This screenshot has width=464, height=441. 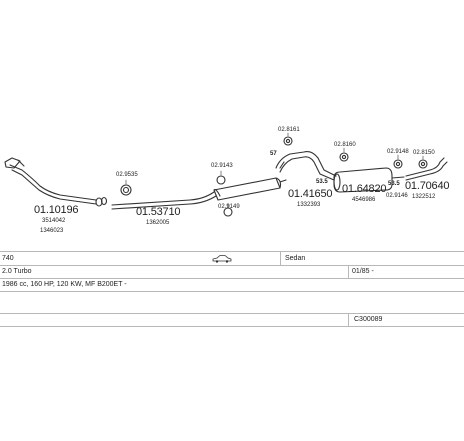 What do you see at coordinates (309, 205) in the screenshot?
I see `part-ref-label: 1332393` at bounding box center [309, 205].